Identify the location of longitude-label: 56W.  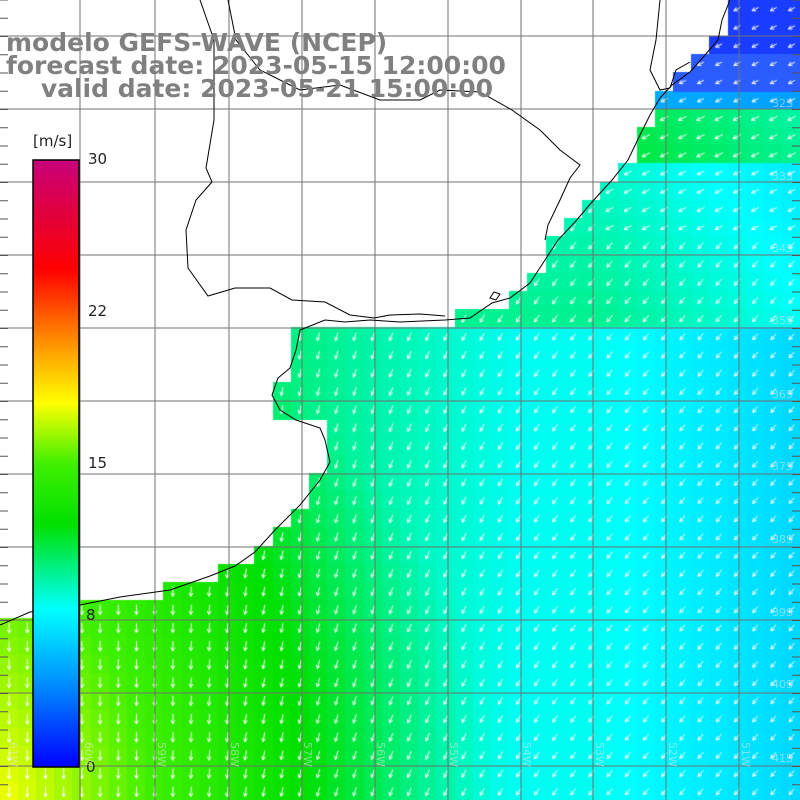
(380, 754).